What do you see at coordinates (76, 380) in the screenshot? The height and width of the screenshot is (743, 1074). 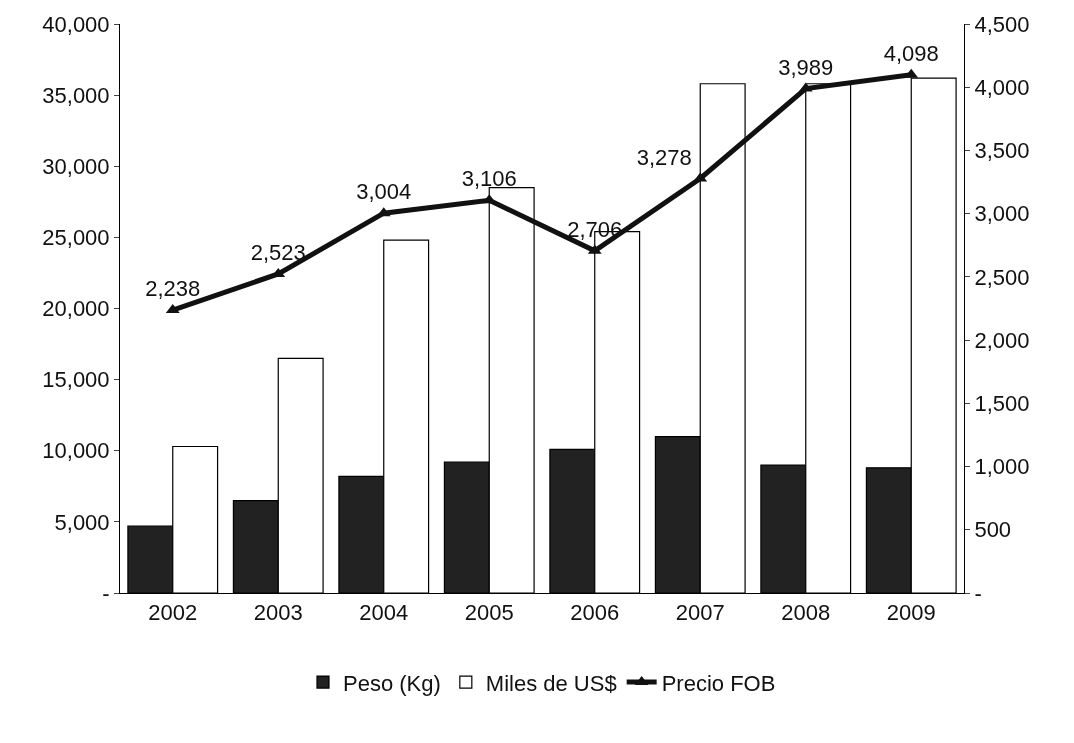 I see `y-tick-label: 15,000` at bounding box center [76, 380].